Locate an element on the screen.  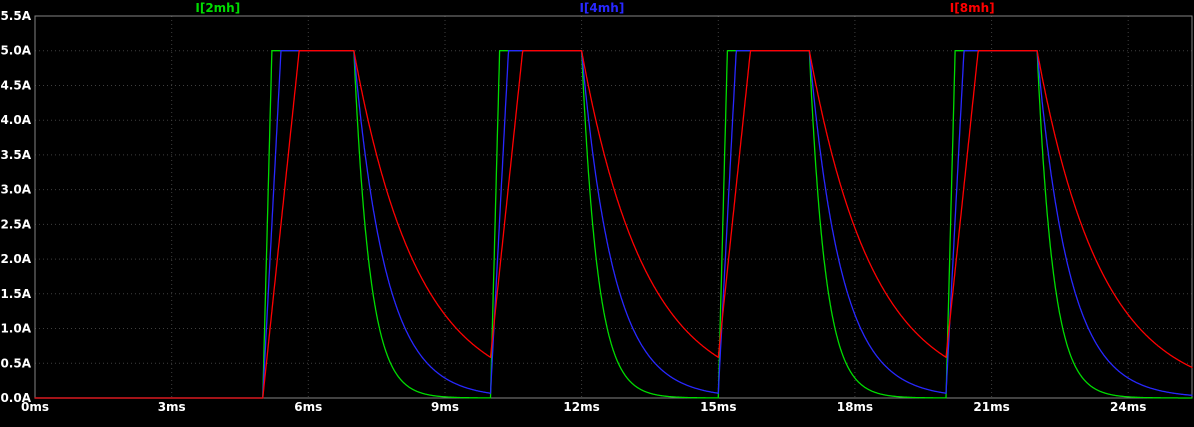
y-tick-label: 0.0A is located at coordinates (15, 398).